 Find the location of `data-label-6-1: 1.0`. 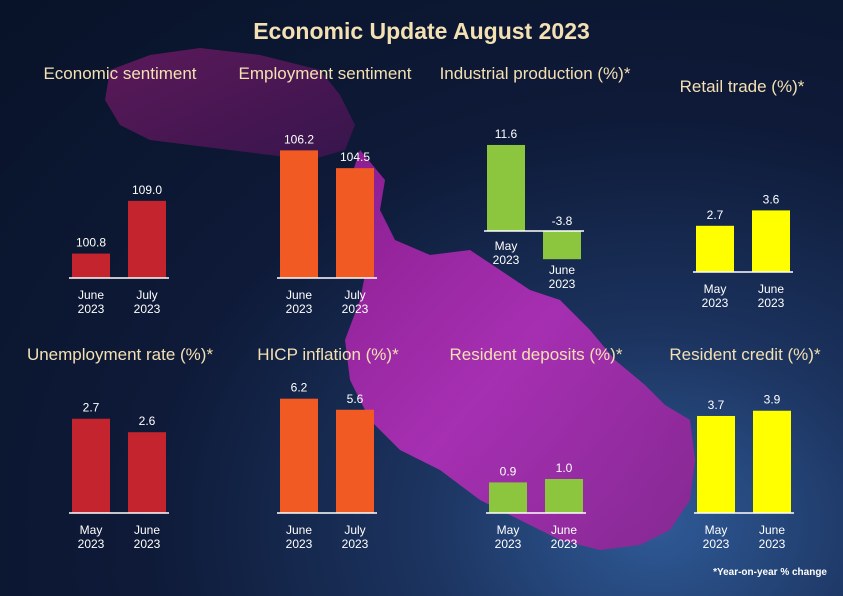

data-label-6-1: 1.0 is located at coordinates (564, 468).